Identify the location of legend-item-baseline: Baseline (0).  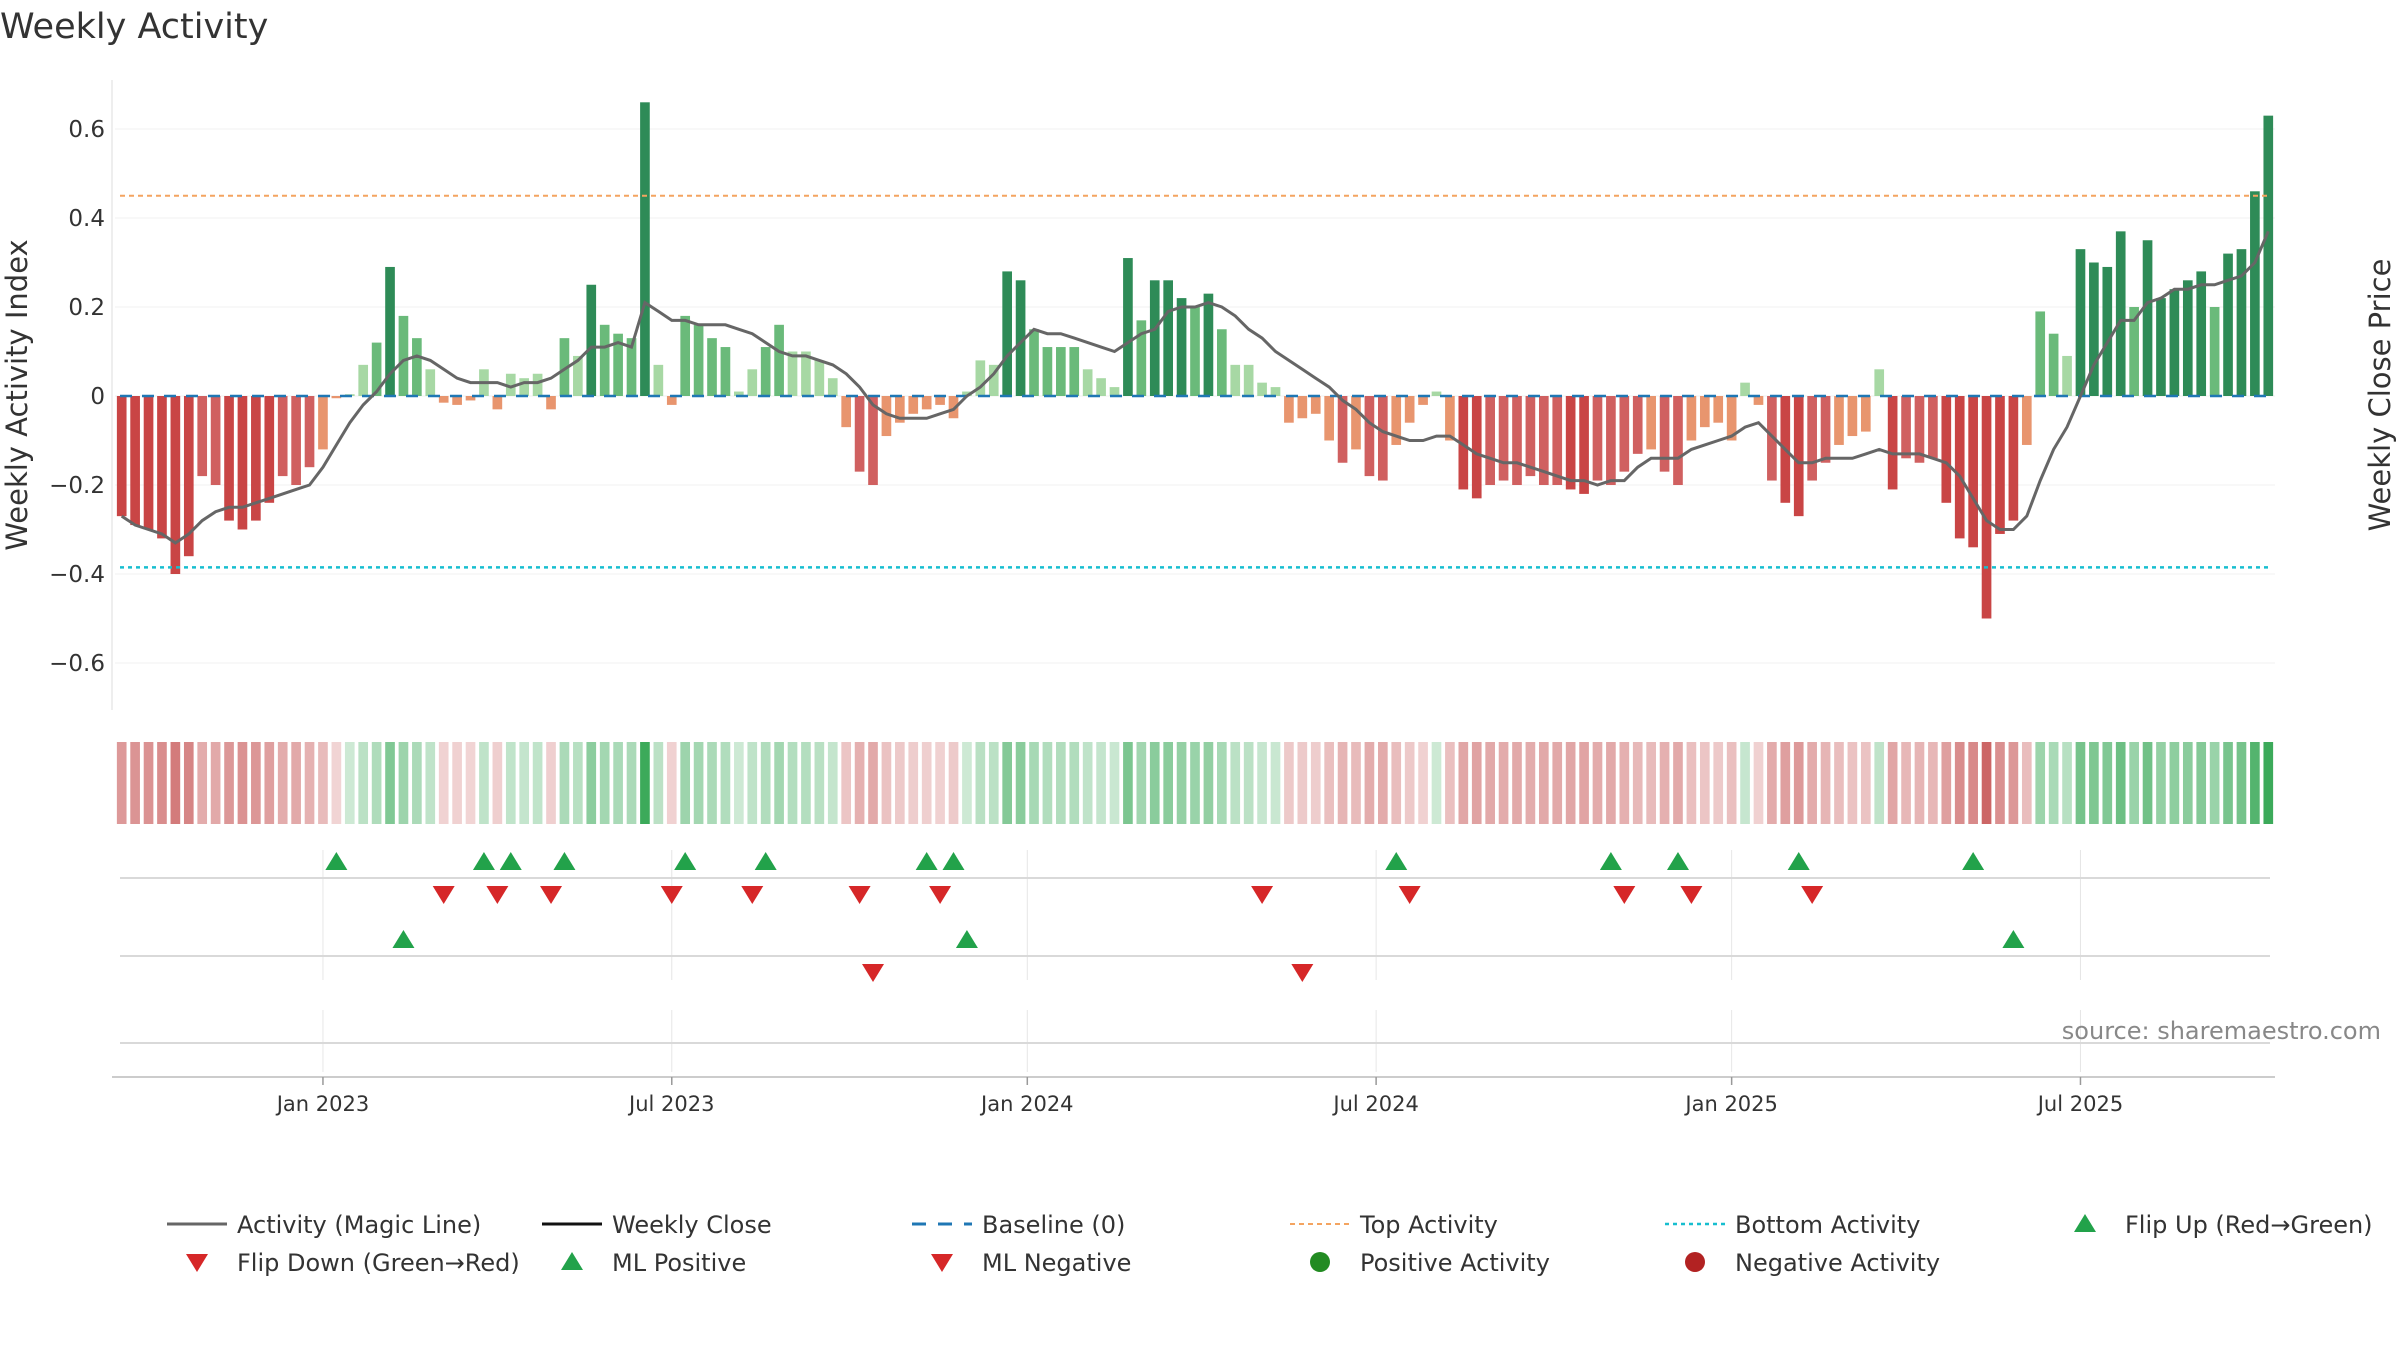
(1018, 1225).